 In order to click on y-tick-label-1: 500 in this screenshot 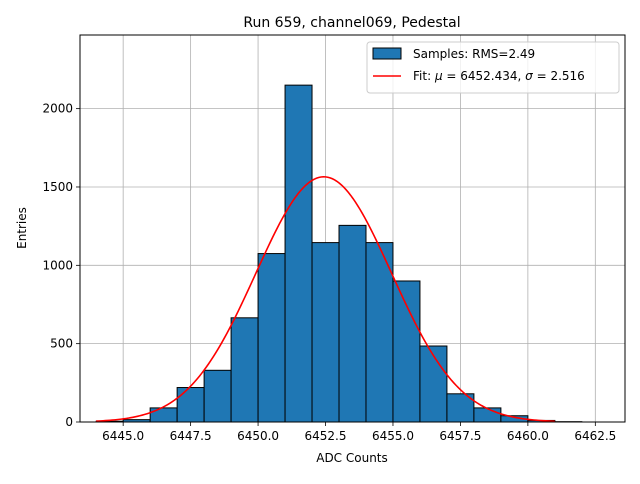, I will do `click(61, 344)`.